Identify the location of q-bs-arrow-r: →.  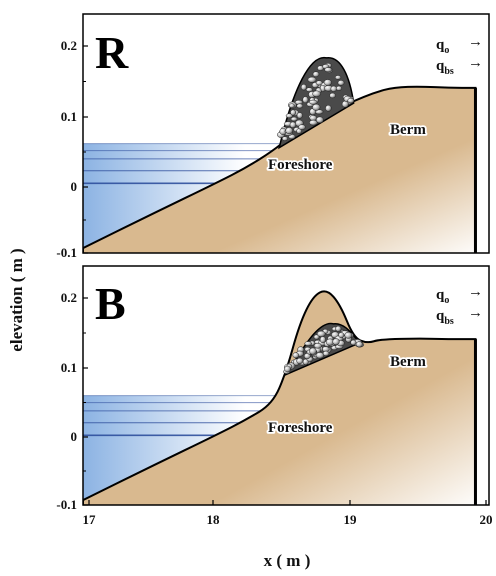
(475, 63).